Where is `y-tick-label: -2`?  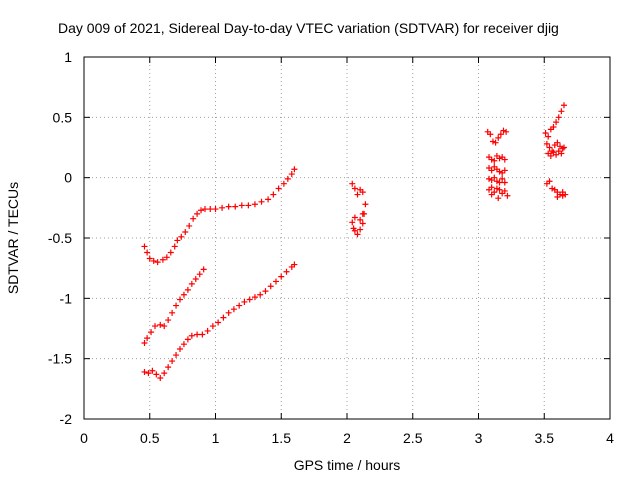
y-tick-label: -2 is located at coordinates (66, 419).